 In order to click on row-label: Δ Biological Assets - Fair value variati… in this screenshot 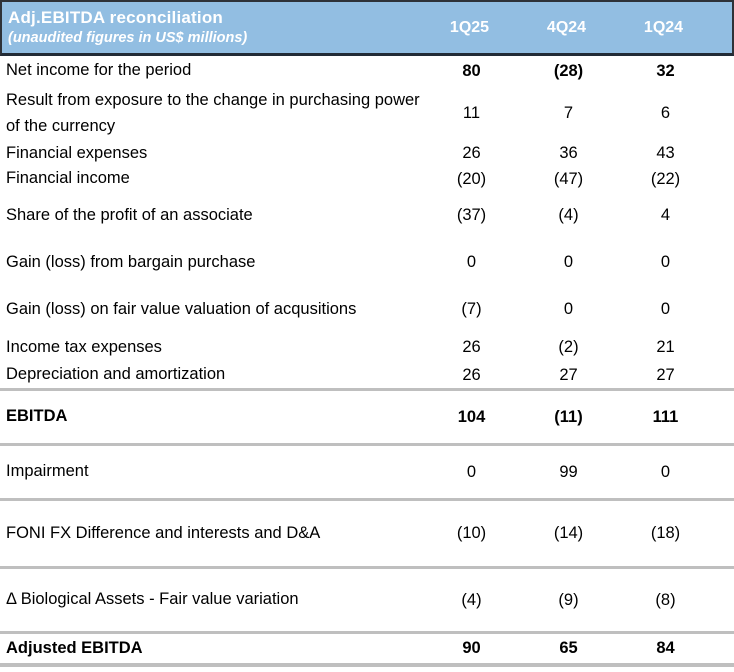, I will do `click(152, 599)`.